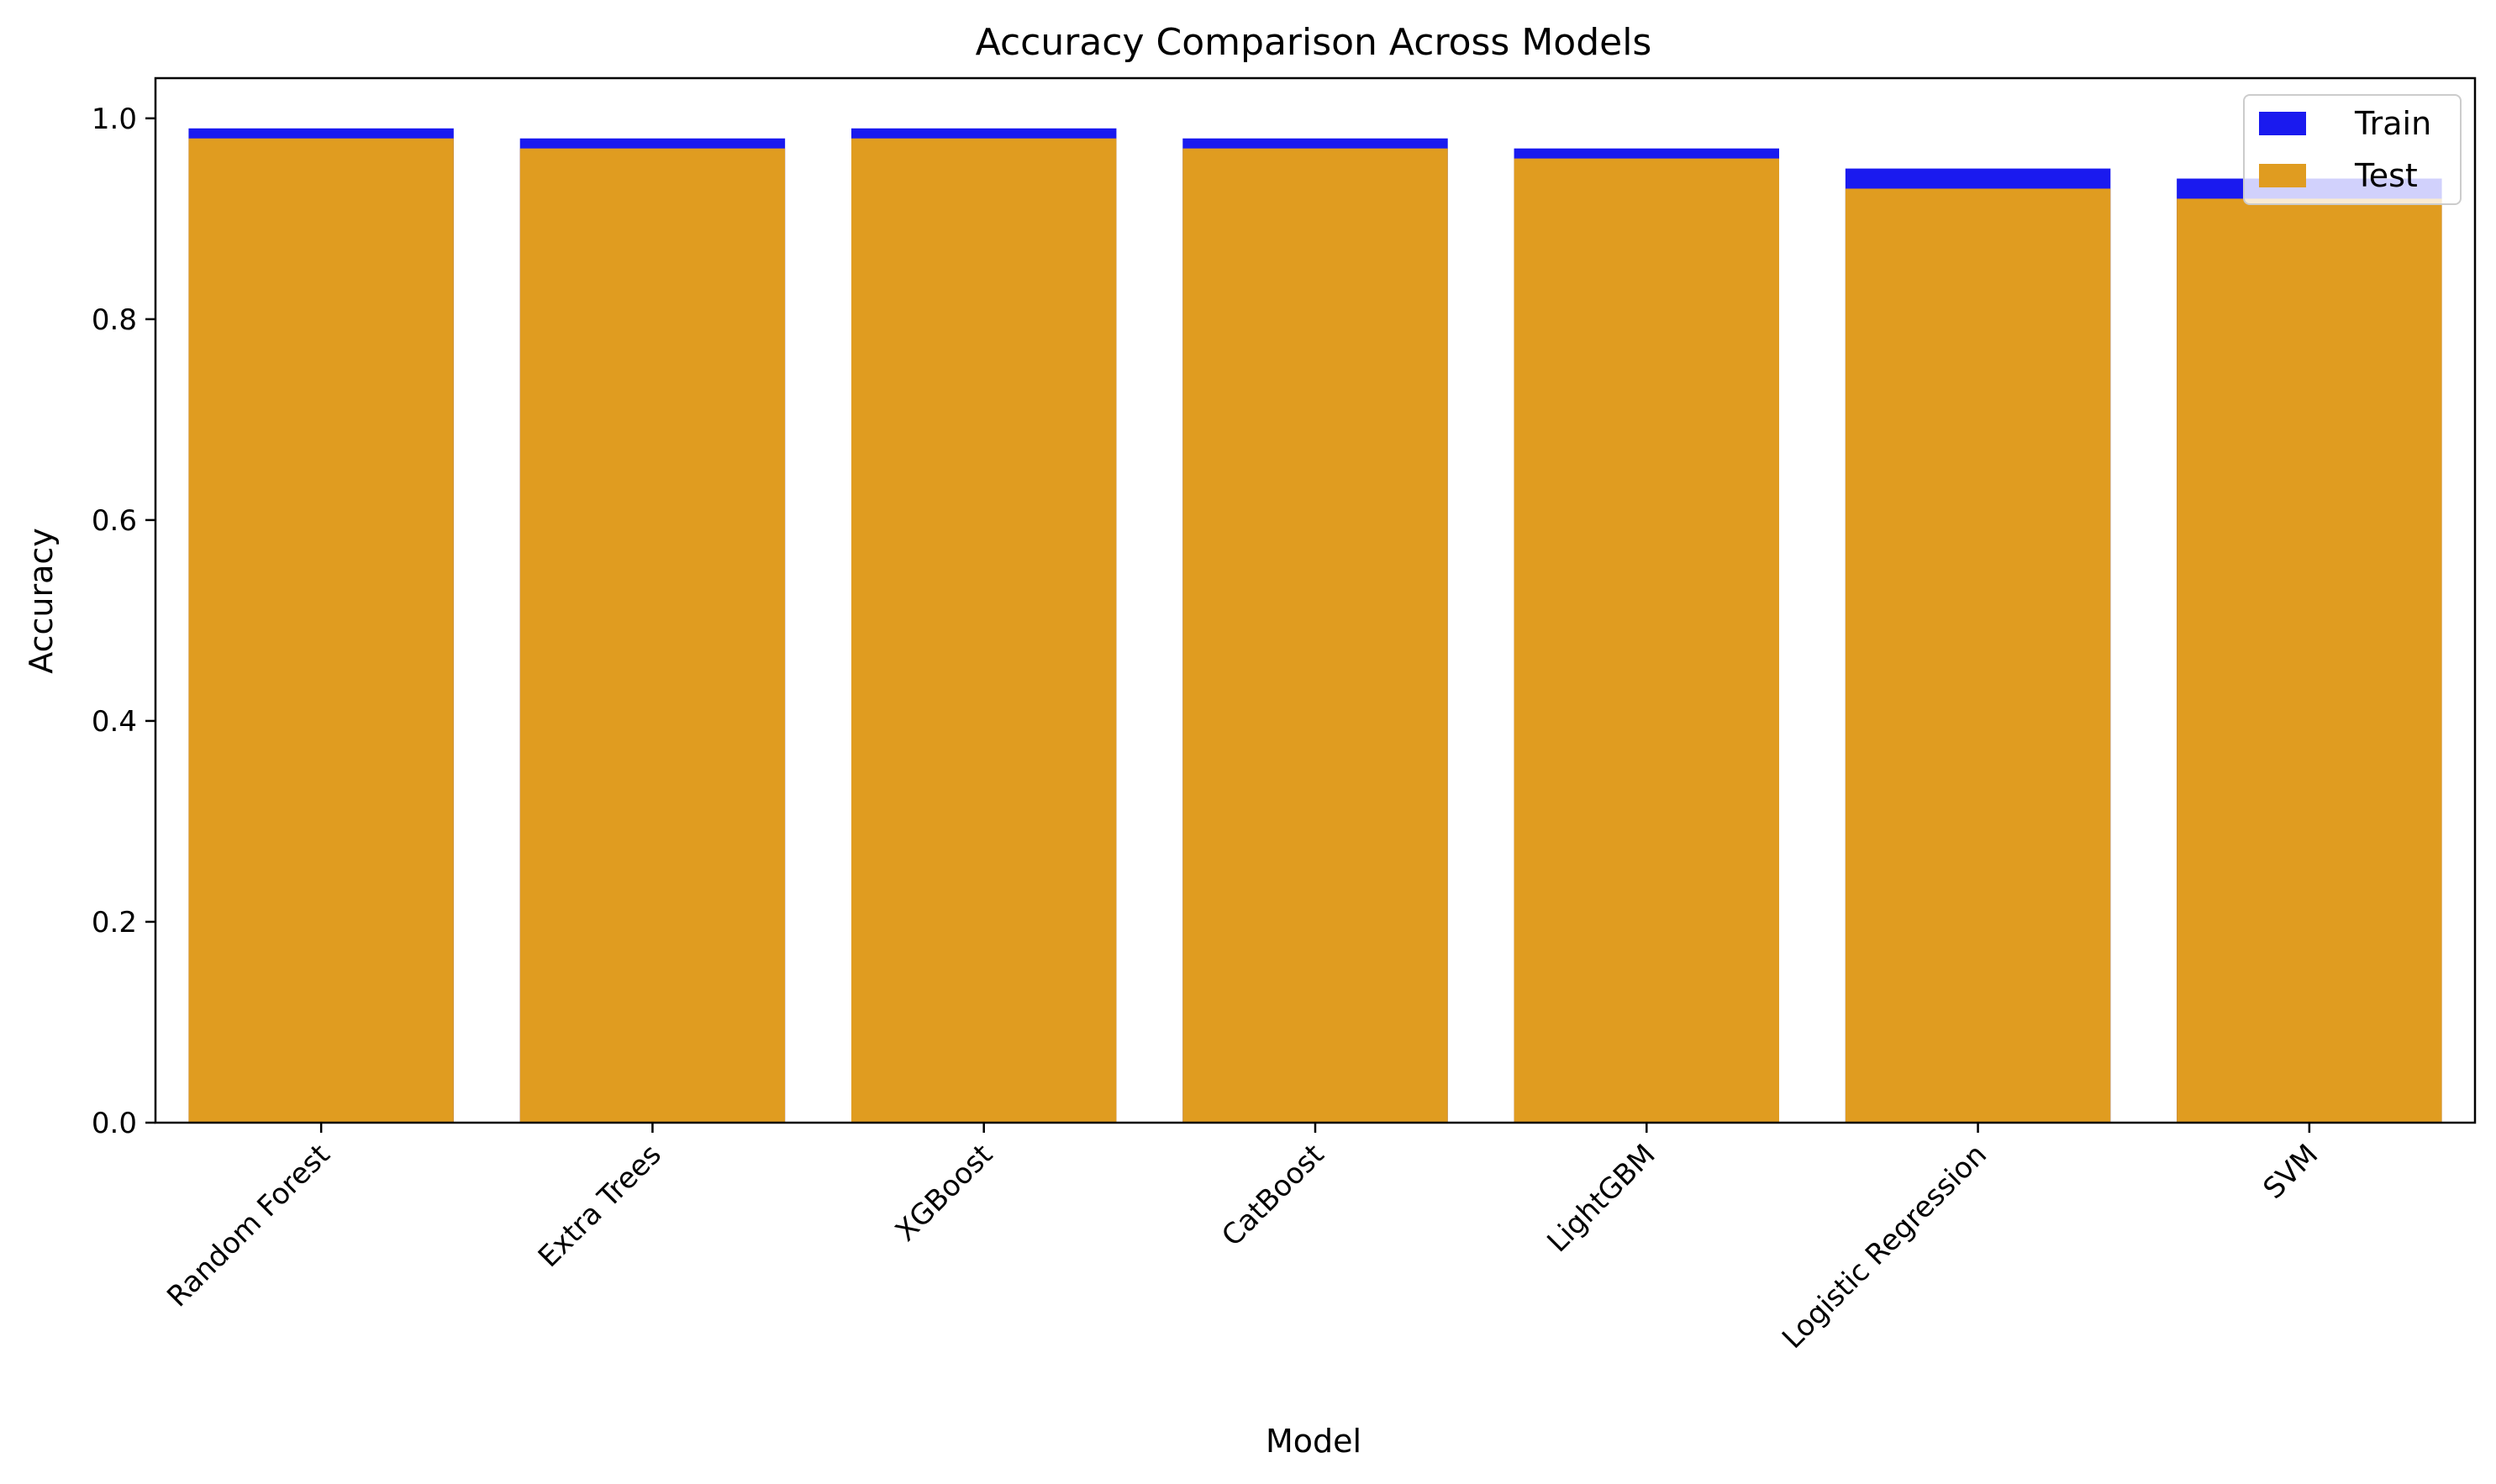 The width and height of the screenshot is (2496, 1484). What do you see at coordinates (1314, 42) in the screenshot?
I see `chart-title: Accuracy Comparison Across Models` at bounding box center [1314, 42].